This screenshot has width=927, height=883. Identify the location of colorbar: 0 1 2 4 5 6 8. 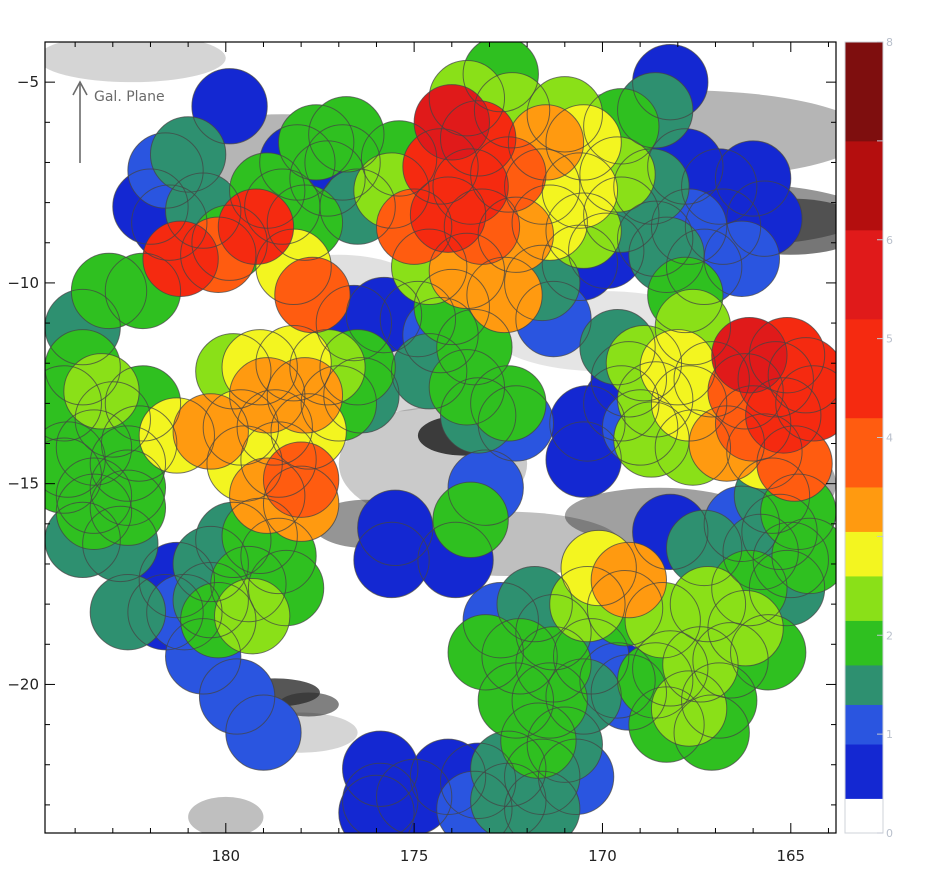
(868, 438).